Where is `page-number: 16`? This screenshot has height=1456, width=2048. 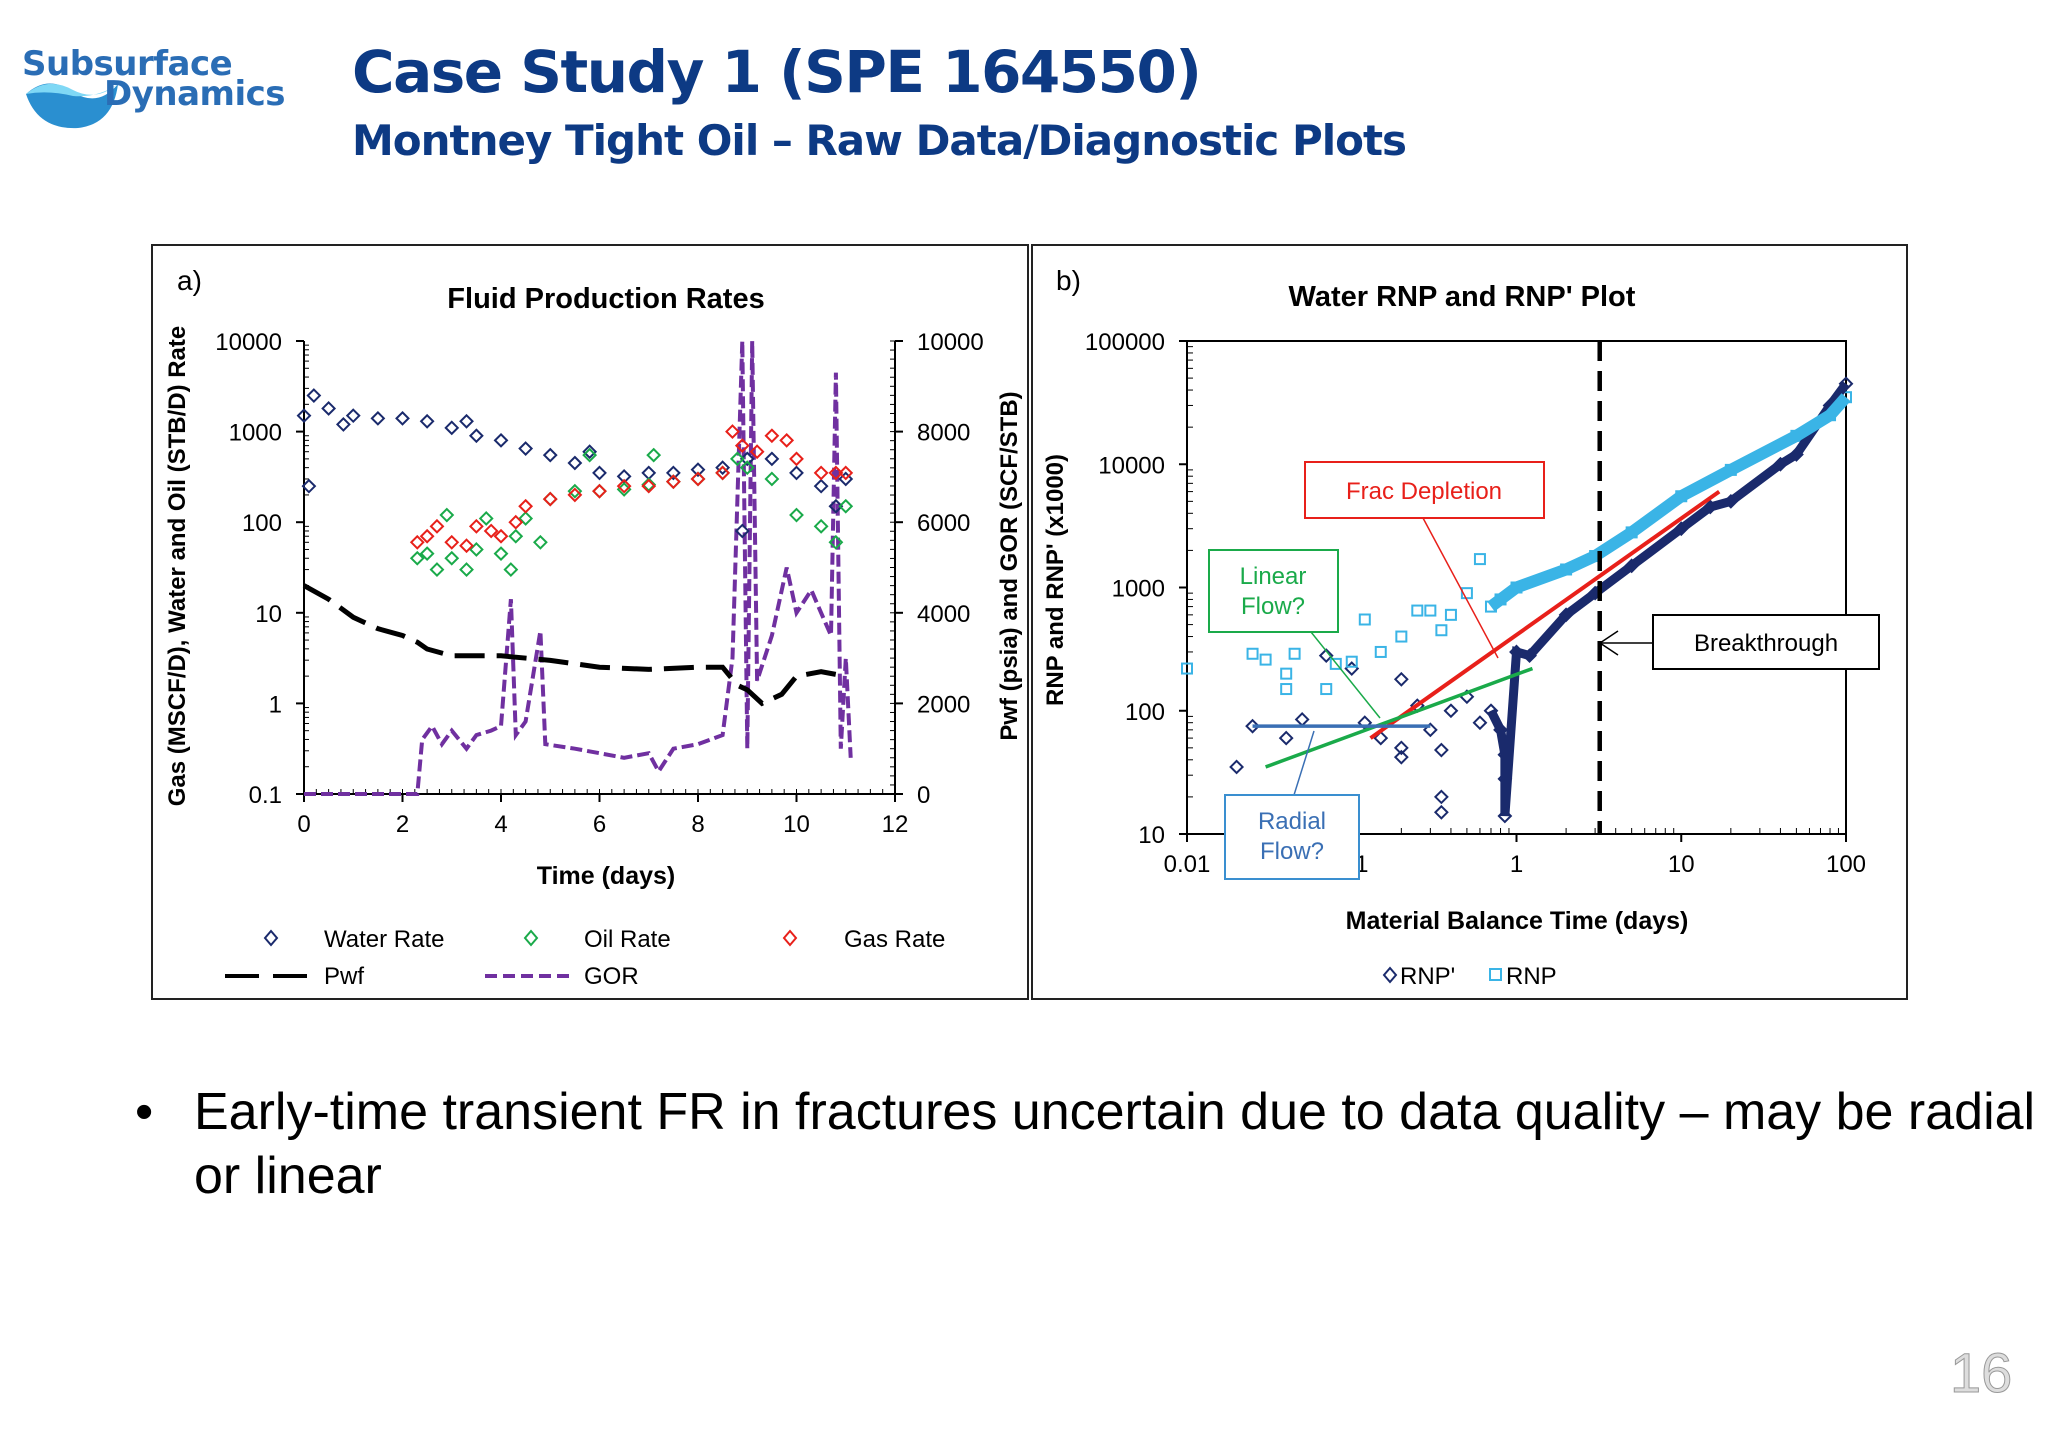
page-number: 16 is located at coordinates (1981, 1373).